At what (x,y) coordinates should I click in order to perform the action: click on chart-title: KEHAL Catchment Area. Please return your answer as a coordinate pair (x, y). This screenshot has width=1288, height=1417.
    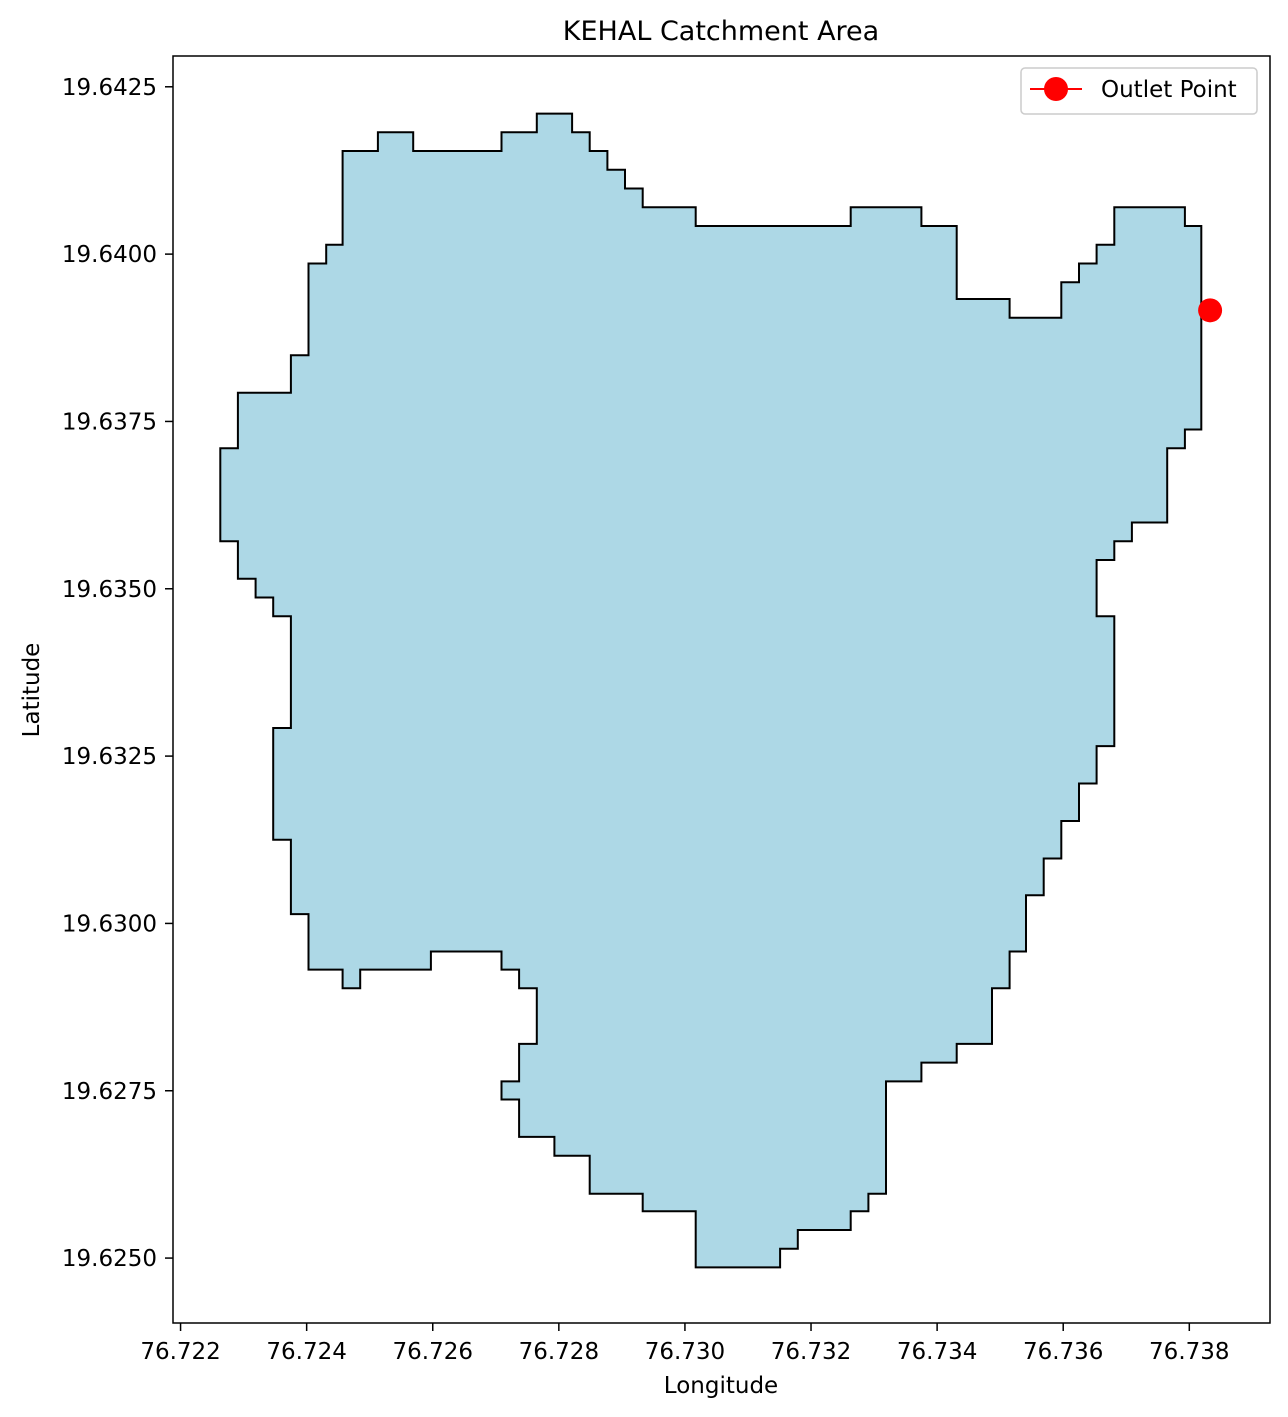
    Looking at the image, I should click on (721, 31).